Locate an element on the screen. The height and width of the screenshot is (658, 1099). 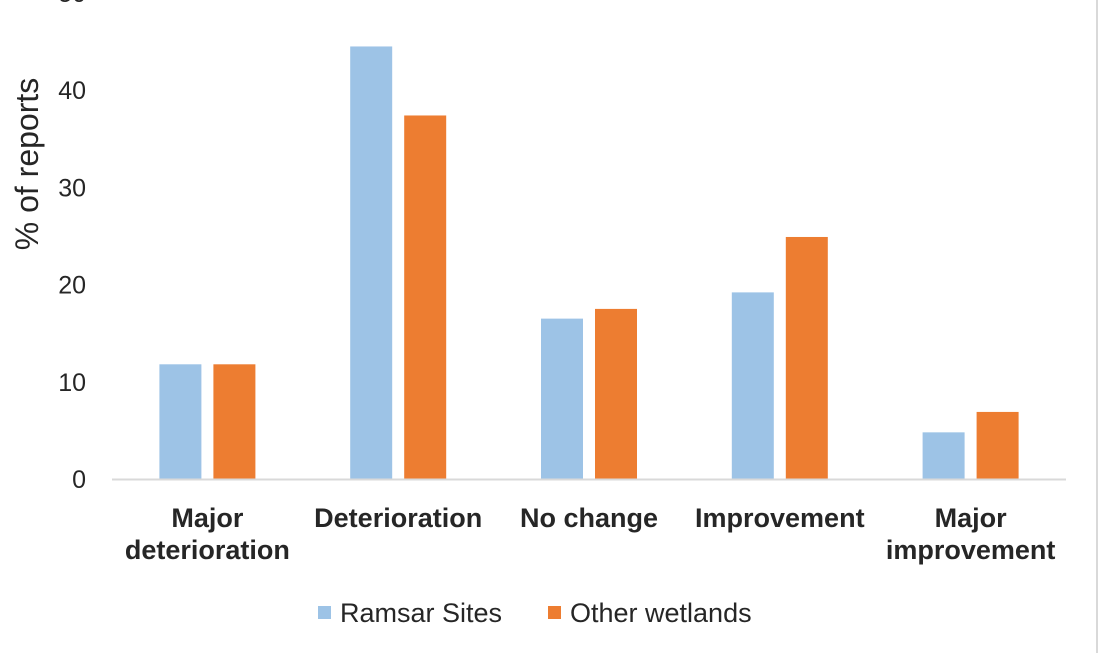
x-category-label: Deterioration is located at coordinates (398, 518).